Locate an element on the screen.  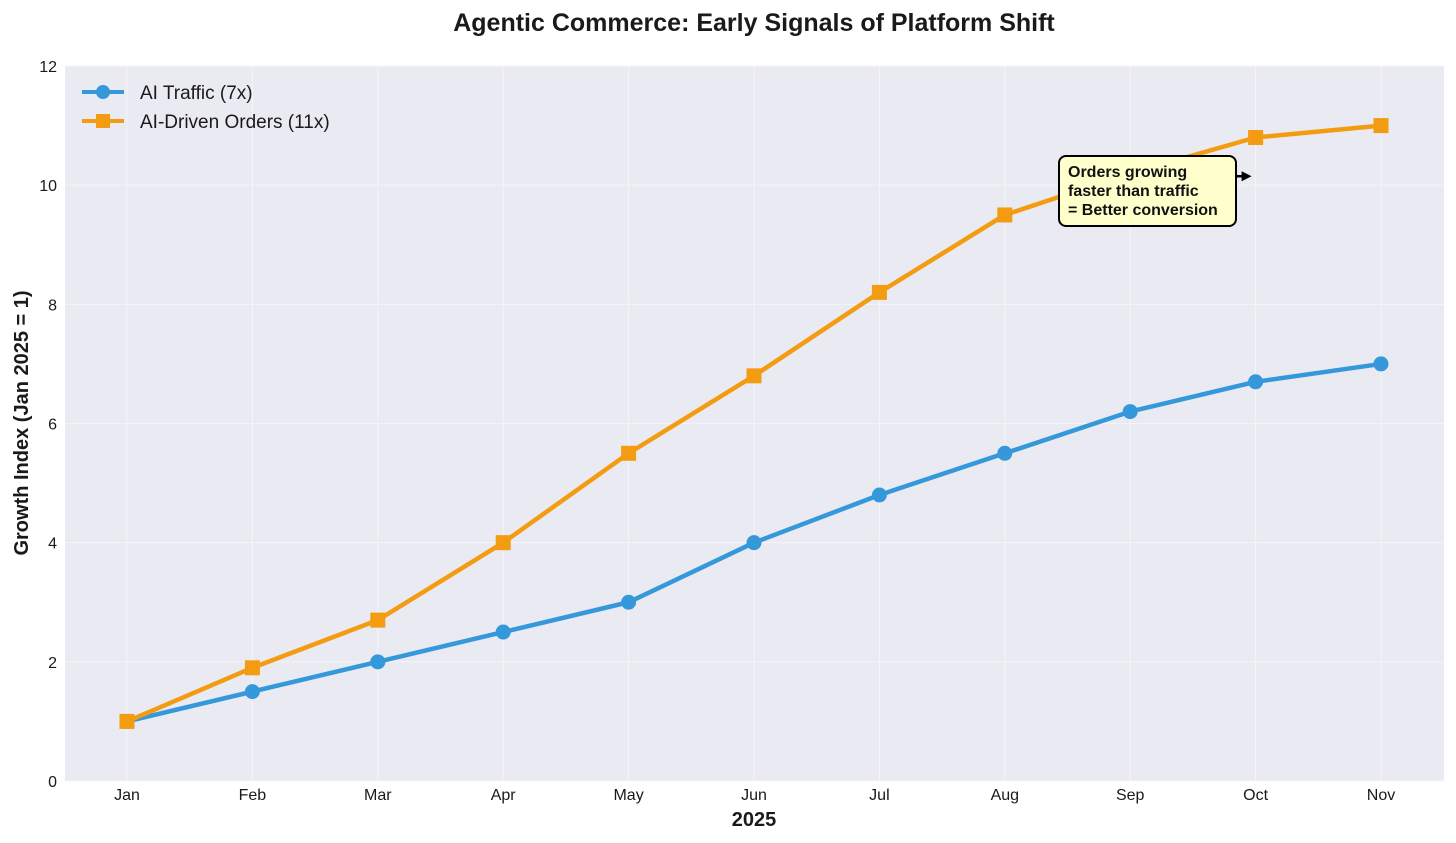
y-tick-label: 6 is located at coordinates (52, 425).